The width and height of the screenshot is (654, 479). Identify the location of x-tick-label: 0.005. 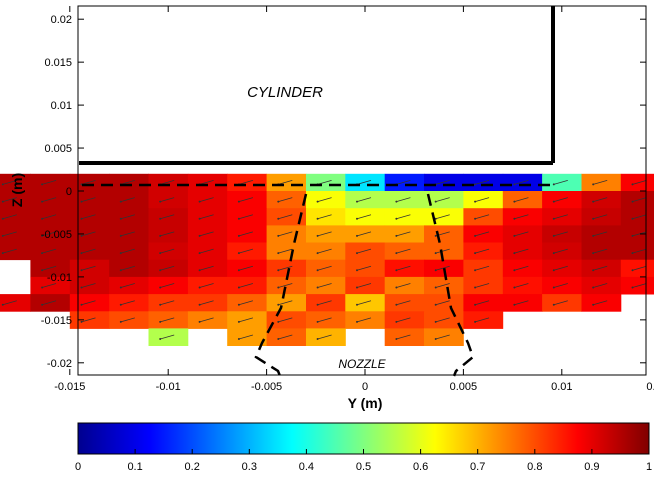
(464, 387).